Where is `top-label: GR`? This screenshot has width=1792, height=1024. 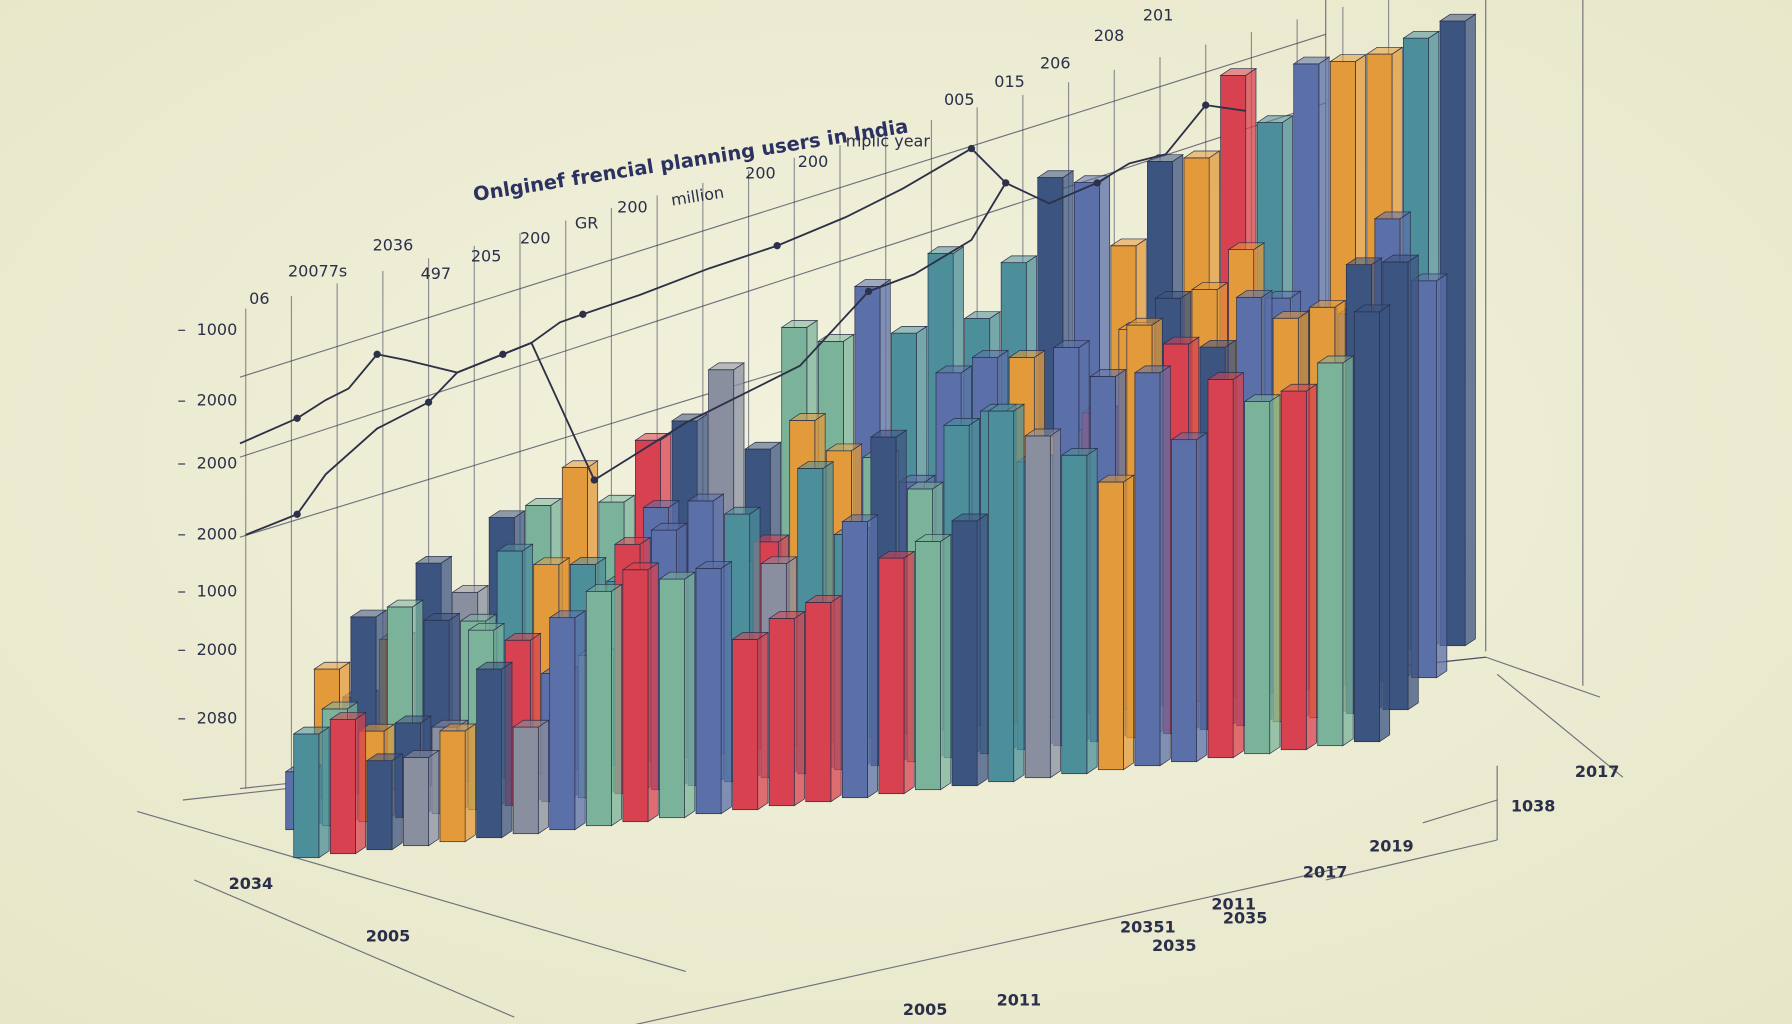
top-label: GR is located at coordinates (587, 223).